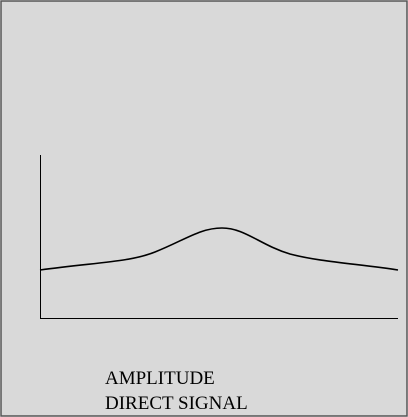  What do you see at coordinates (219, 249) in the screenshot?
I see `signal-curve` at bounding box center [219, 249].